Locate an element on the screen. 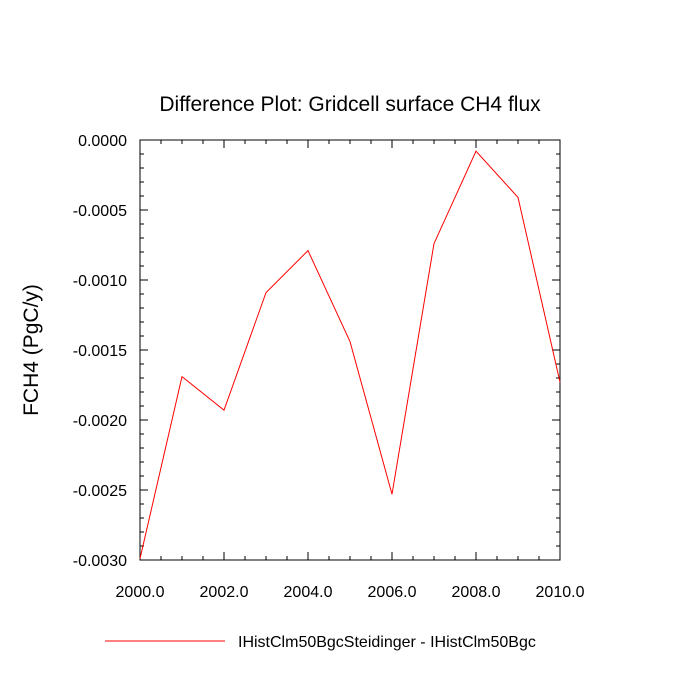 Image resolution: width=700 pixels, height=700 pixels. y-axis-label: FCH4 (PgC/y) is located at coordinates (31, 350).